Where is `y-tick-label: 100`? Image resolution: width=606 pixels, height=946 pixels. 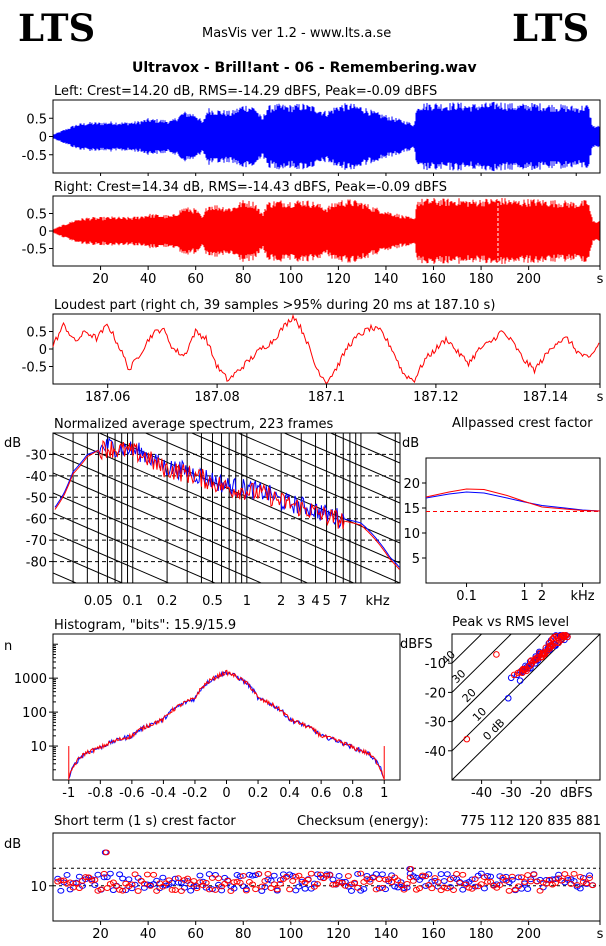 y-tick-label: 100 is located at coordinates (34, 713).